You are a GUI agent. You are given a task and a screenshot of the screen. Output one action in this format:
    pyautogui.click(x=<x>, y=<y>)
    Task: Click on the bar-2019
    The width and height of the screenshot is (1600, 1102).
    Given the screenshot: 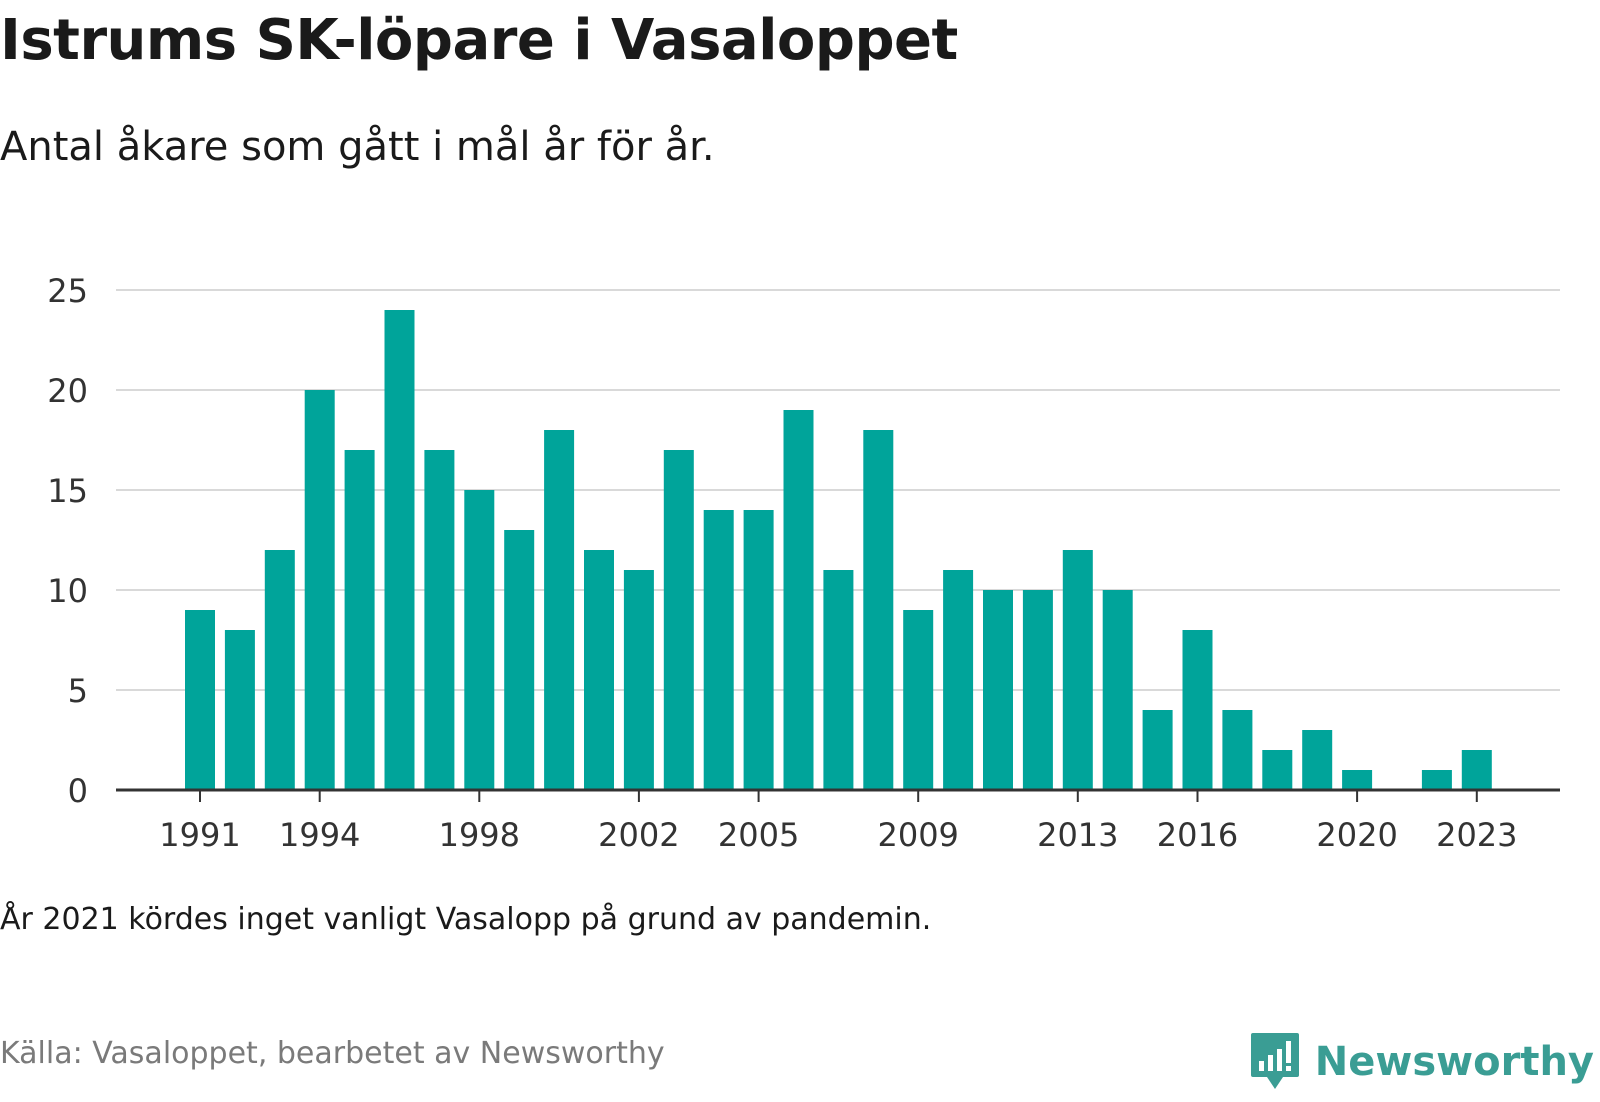 What is the action you would take?
    pyautogui.click(x=1317, y=760)
    